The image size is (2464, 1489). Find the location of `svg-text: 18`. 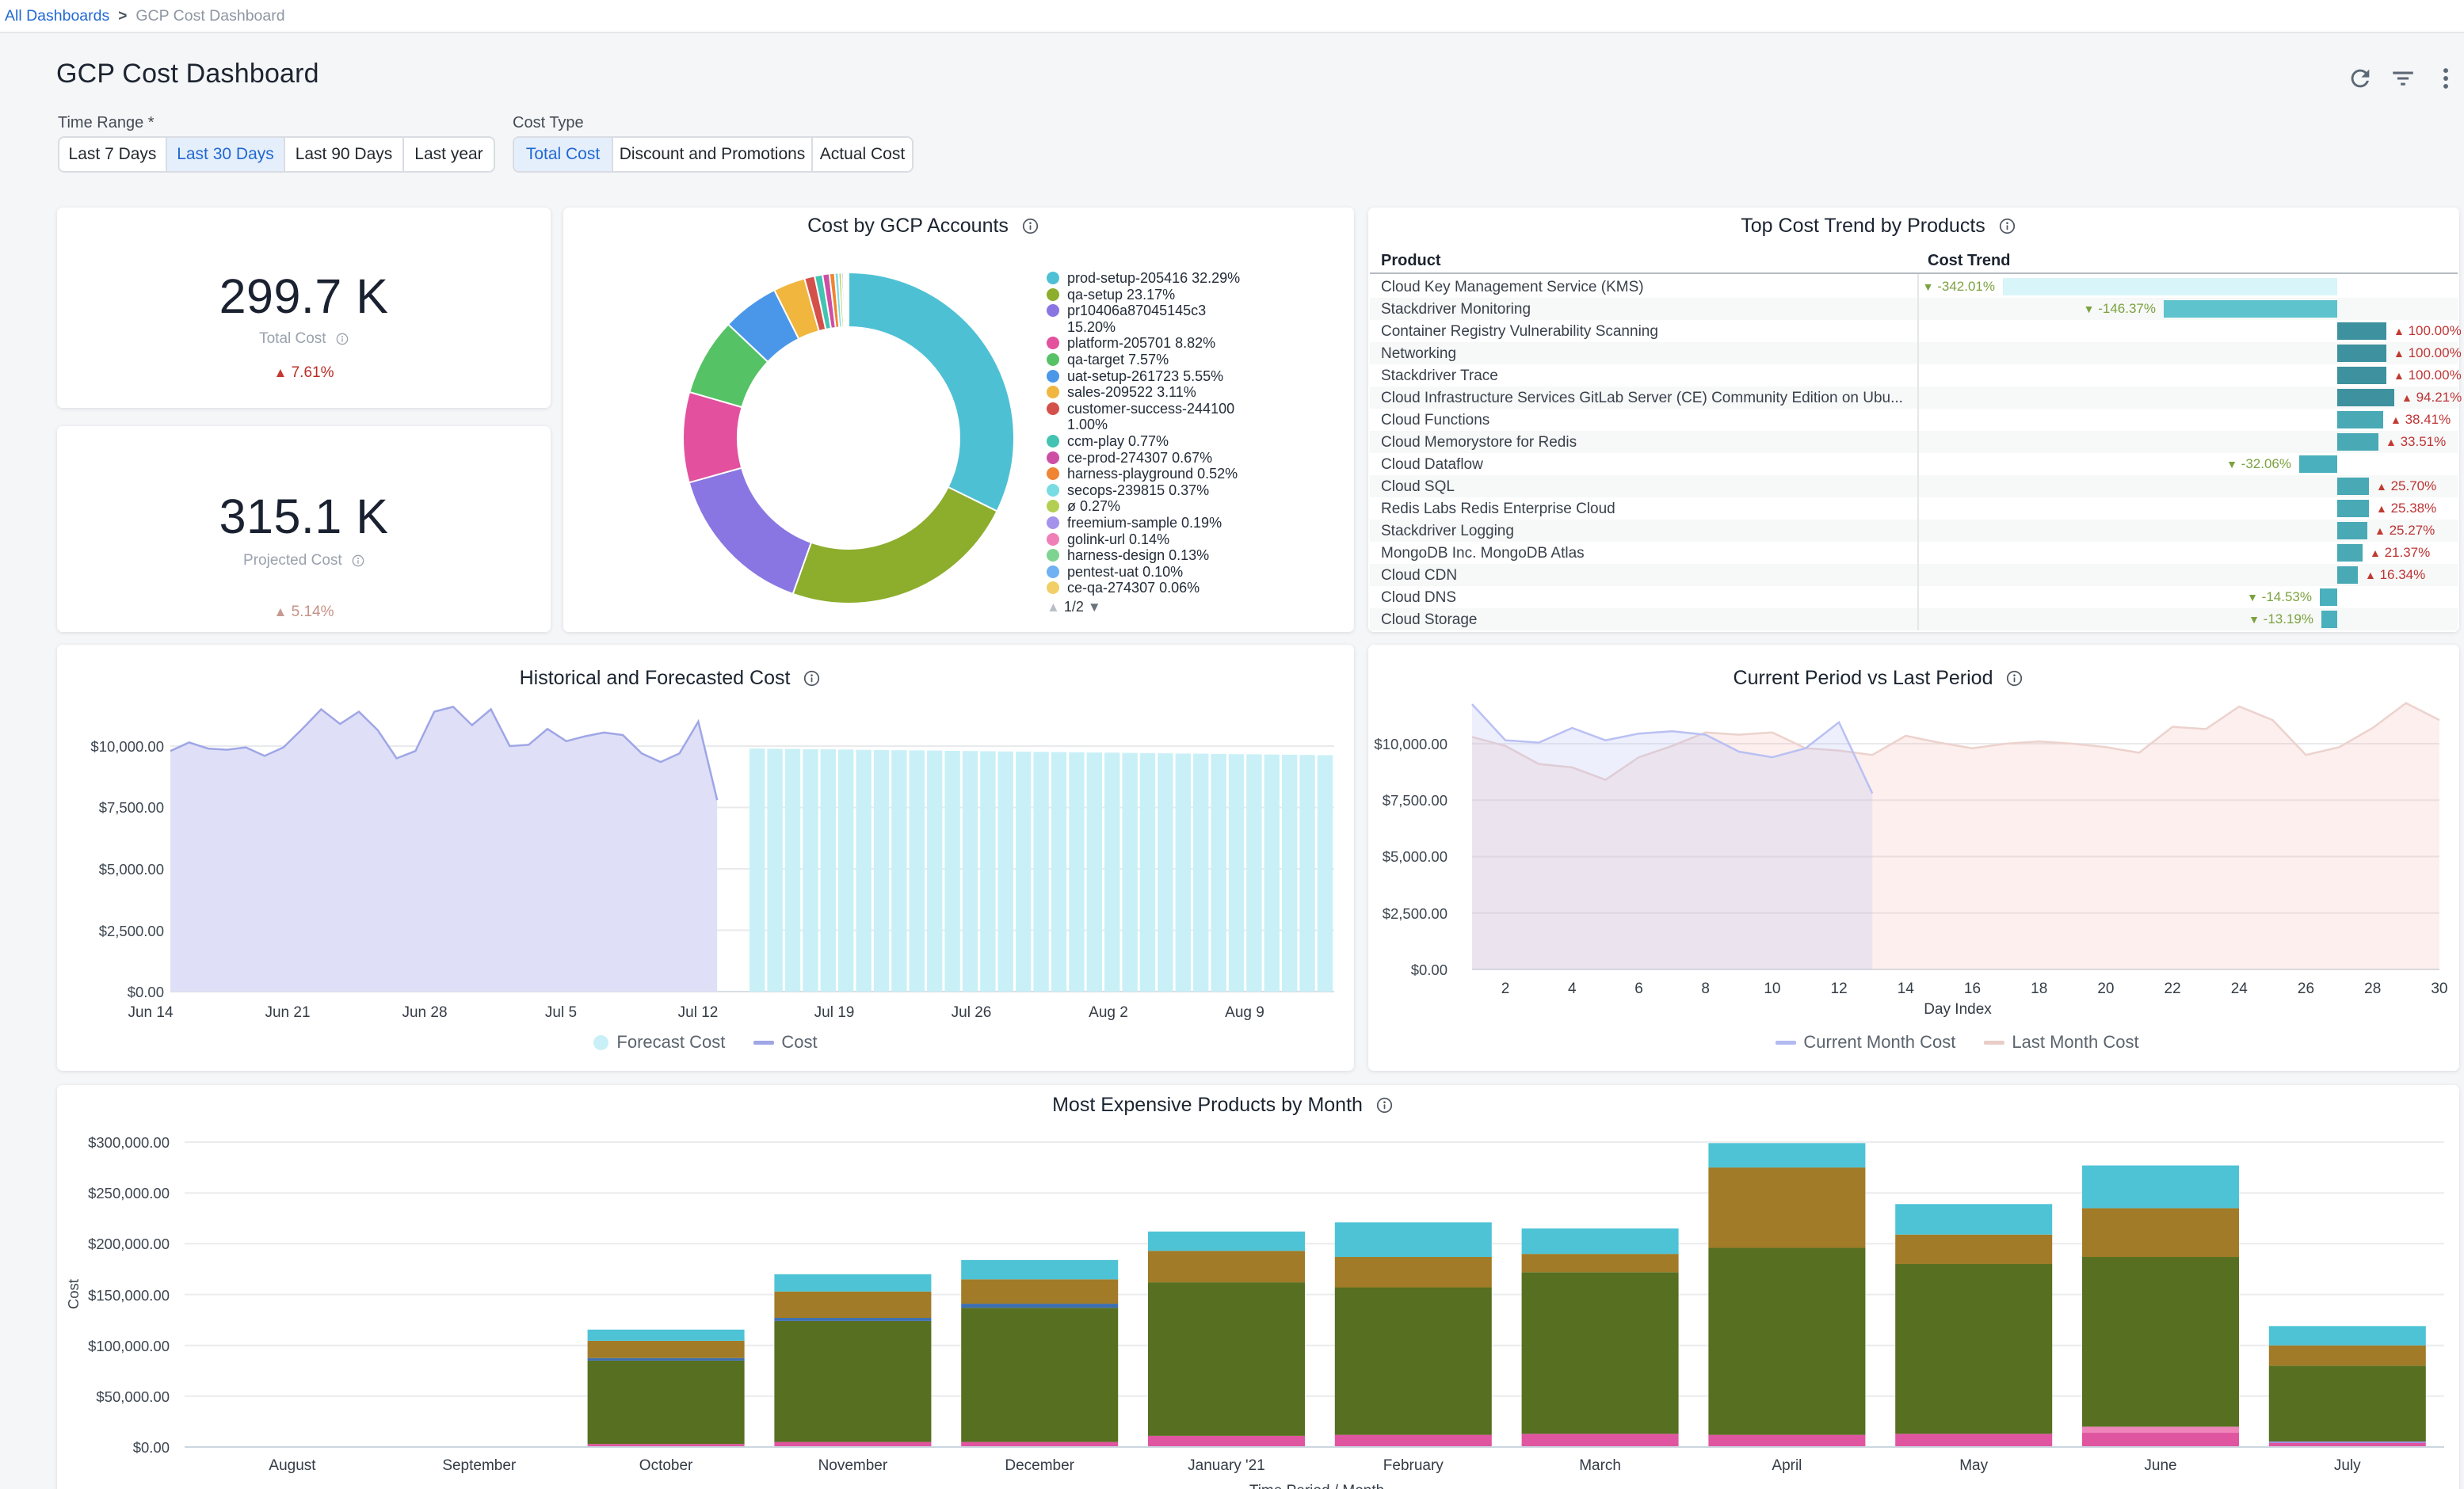

svg-text: 18 is located at coordinates (2039, 989).